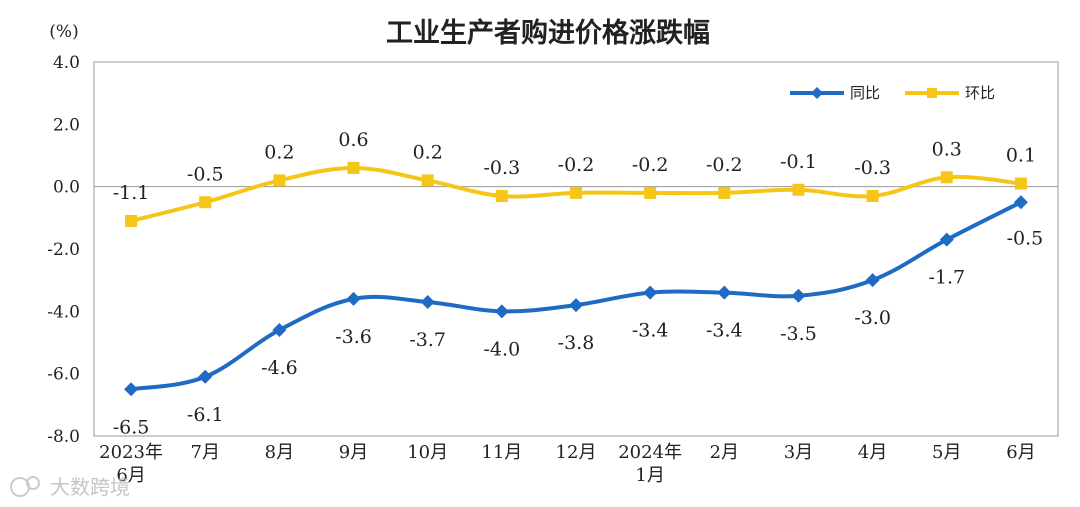  What do you see at coordinates (946, 278) in the screenshot?
I see `data-label-yoy: -1.7` at bounding box center [946, 278].